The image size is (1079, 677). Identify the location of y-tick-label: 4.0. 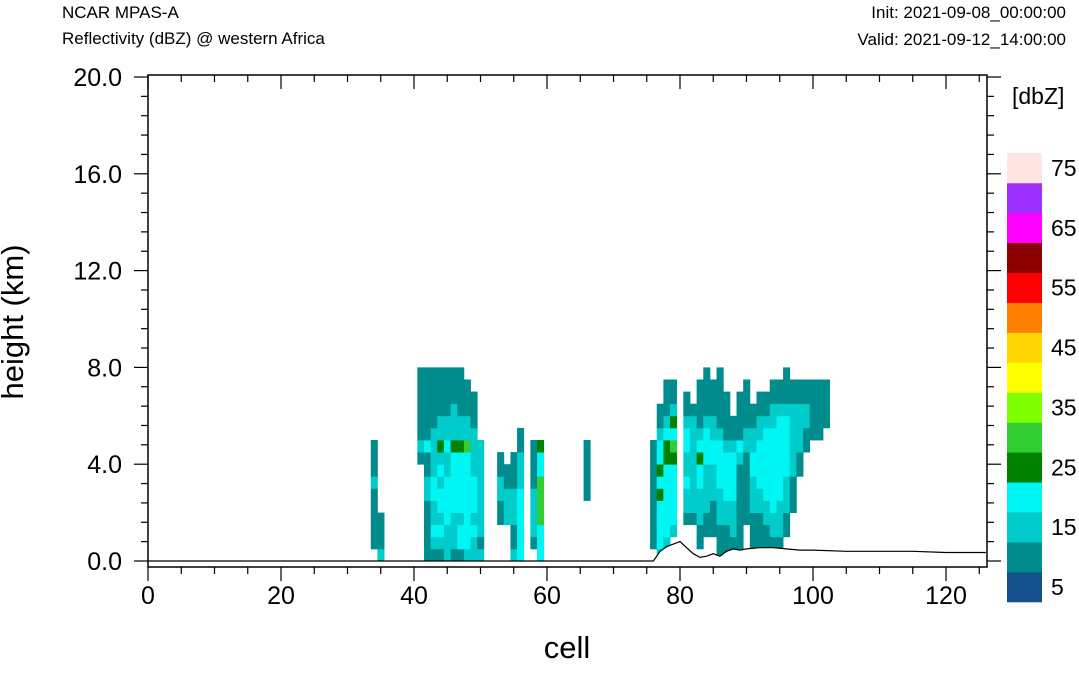
(104, 465).